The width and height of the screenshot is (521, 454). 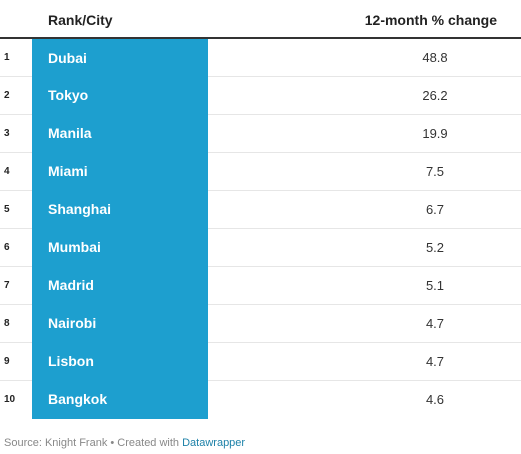 I want to click on city-highlight-cell: Manila, so click(x=120, y=133).